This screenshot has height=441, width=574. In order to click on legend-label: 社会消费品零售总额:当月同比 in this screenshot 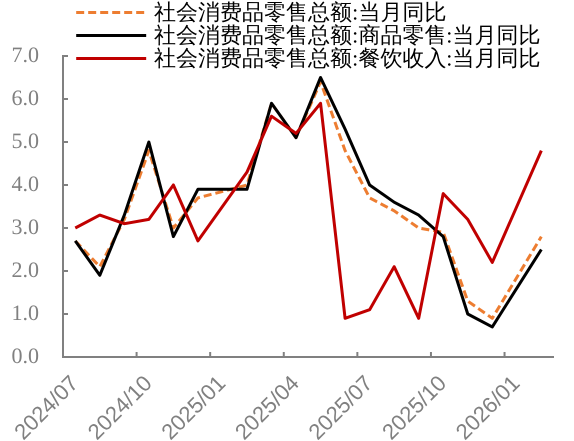, I will do `click(300, 12)`.